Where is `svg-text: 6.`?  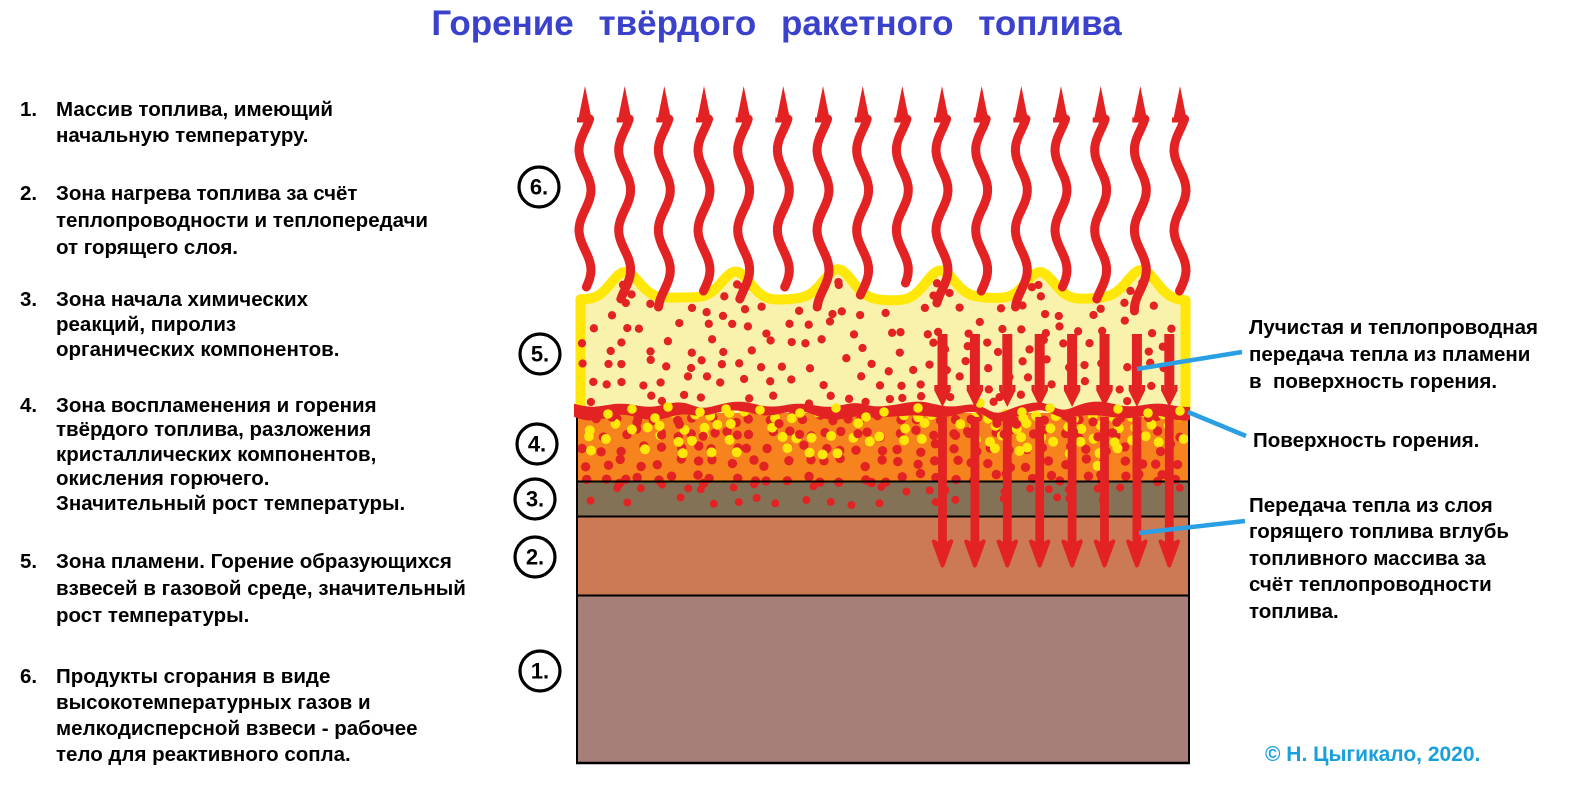
svg-text: 6. is located at coordinates (539, 187).